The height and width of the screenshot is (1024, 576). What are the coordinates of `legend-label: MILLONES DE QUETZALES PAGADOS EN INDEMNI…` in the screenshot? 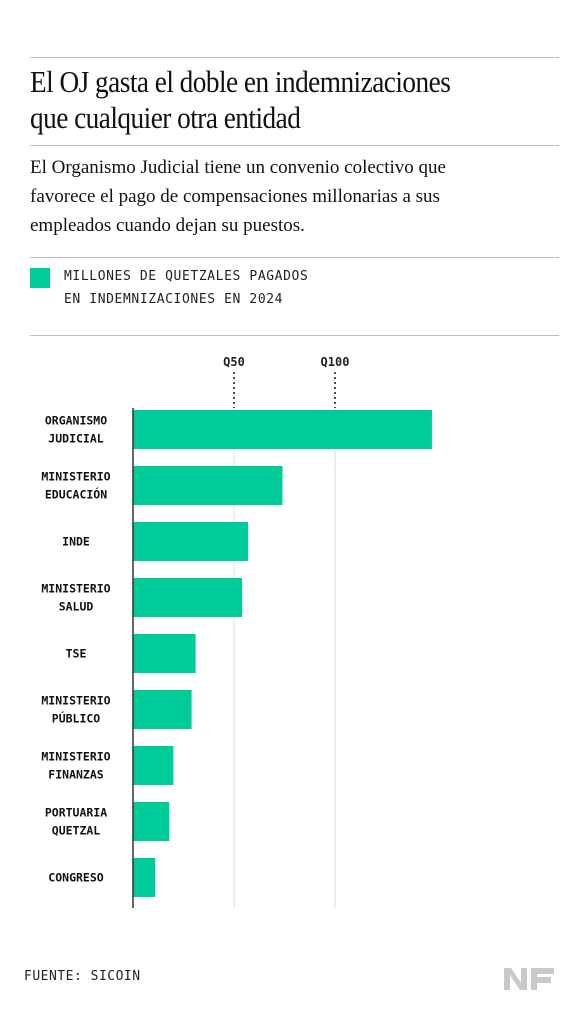 It's located at (304, 288).